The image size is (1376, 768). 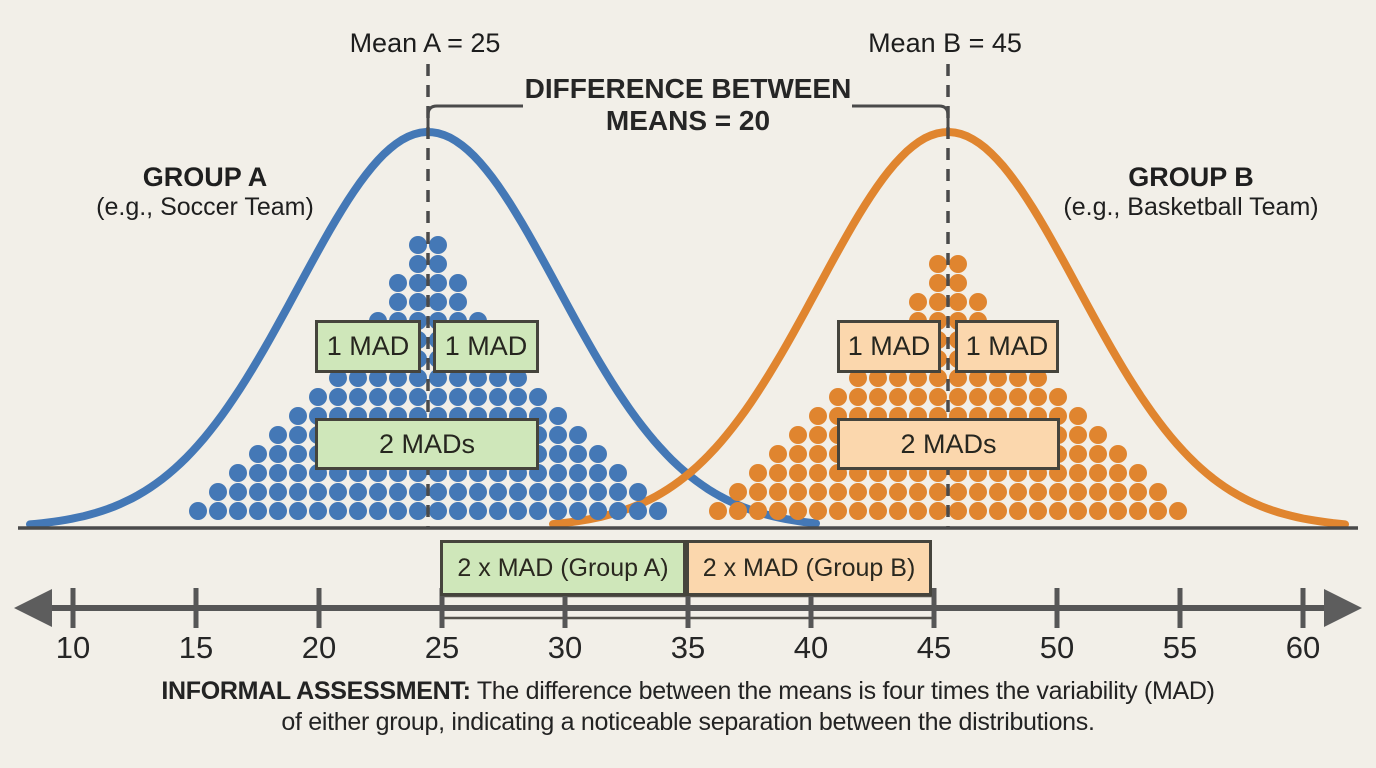 What do you see at coordinates (319, 647) in the screenshot?
I see `tick-label-20: 20` at bounding box center [319, 647].